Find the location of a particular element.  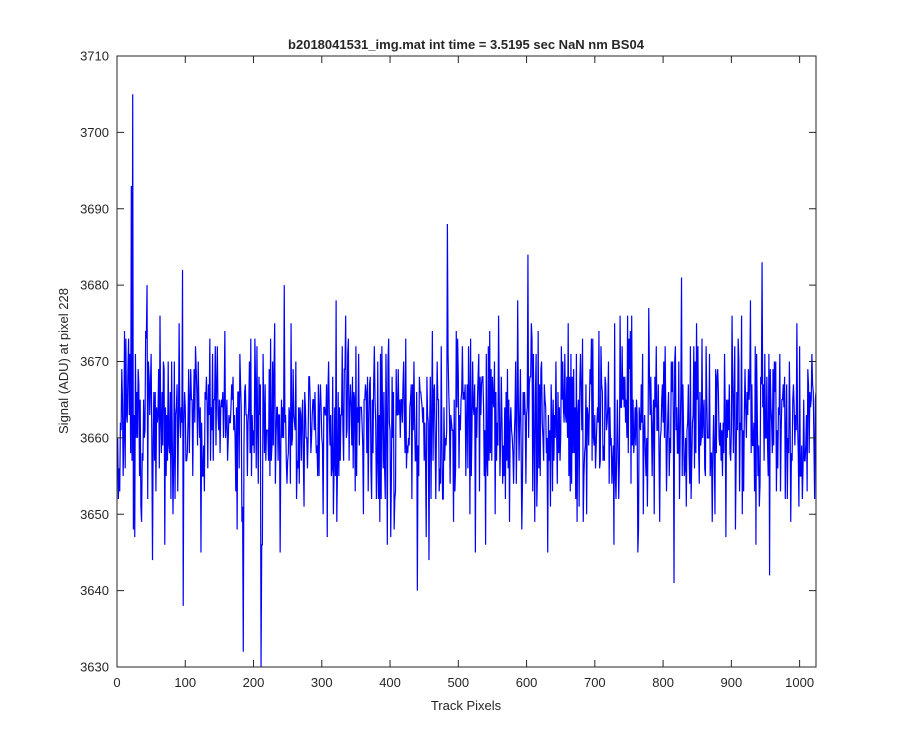

x-tick-label: 0 is located at coordinates (116, 682).